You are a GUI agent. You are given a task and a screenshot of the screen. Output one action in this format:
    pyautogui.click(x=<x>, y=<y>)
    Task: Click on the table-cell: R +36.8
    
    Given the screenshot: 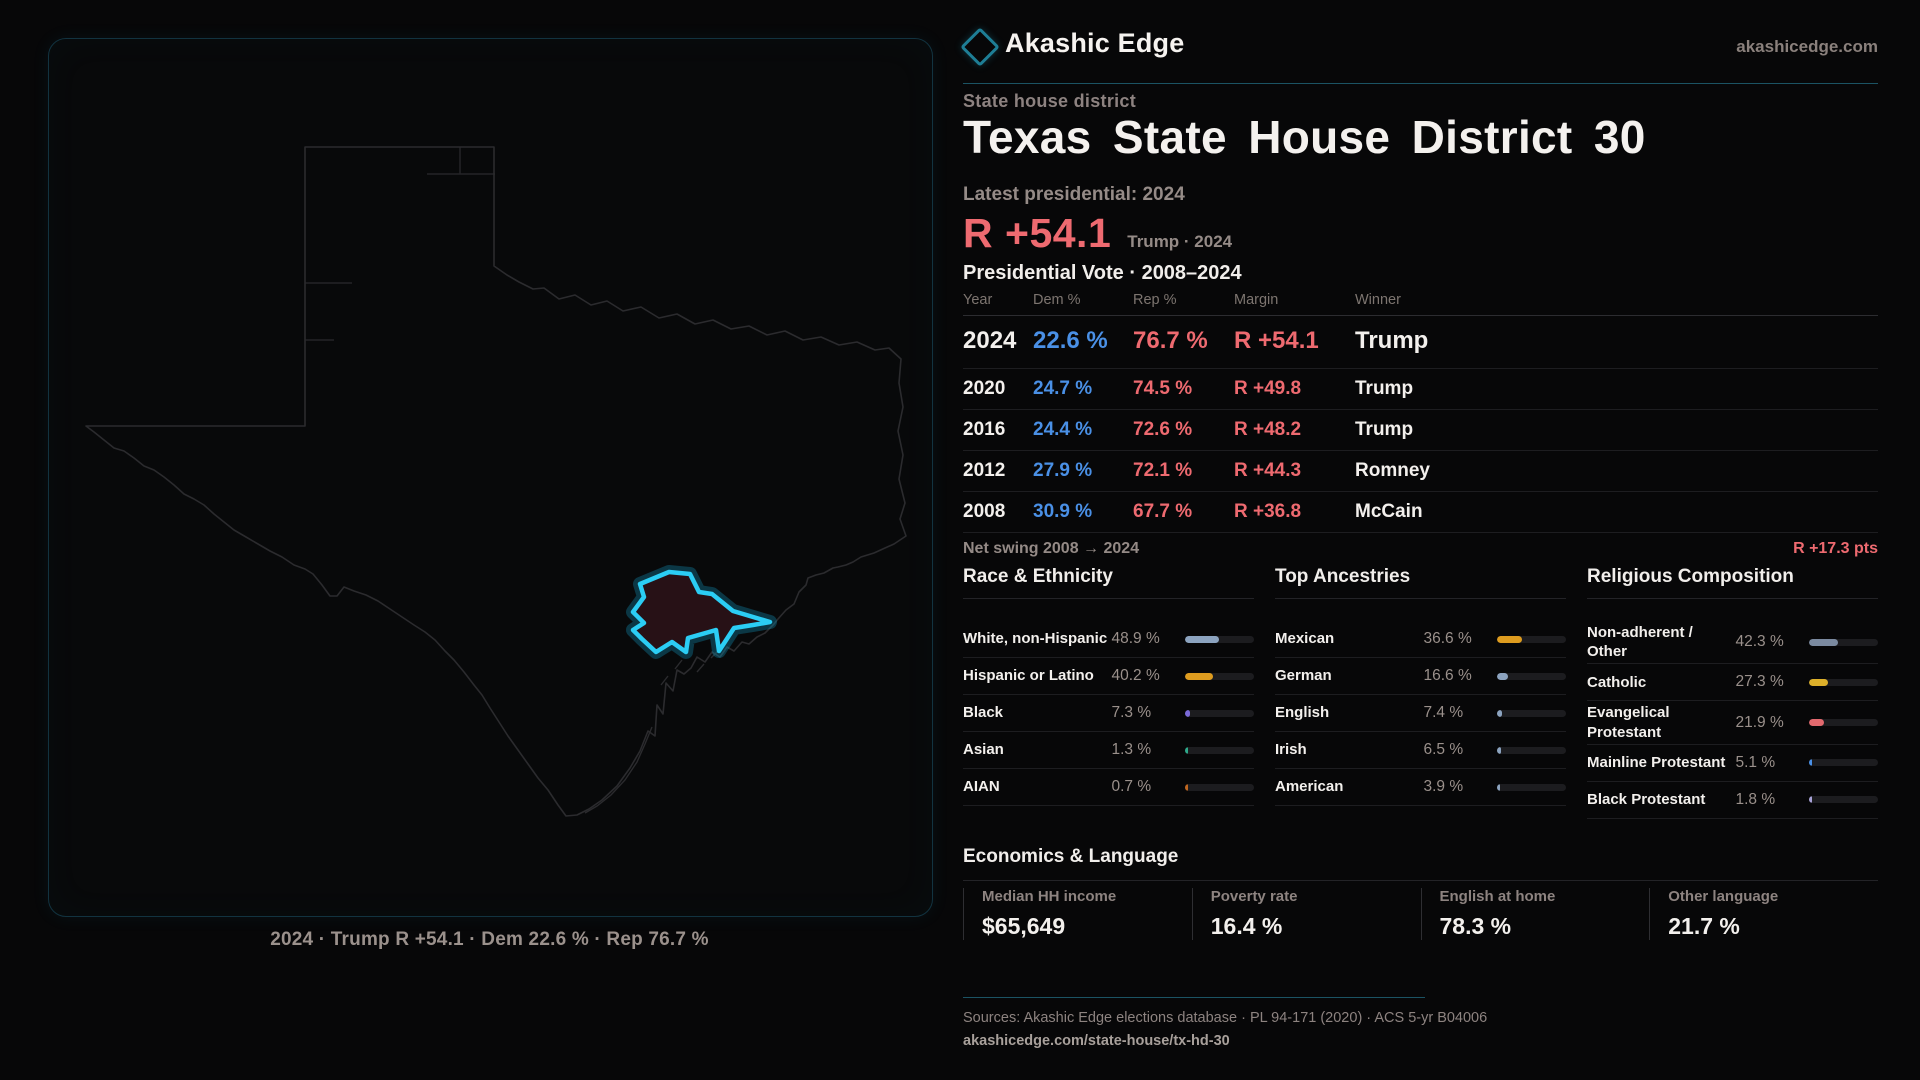 What is the action you would take?
    pyautogui.click(x=1268, y=511)
    